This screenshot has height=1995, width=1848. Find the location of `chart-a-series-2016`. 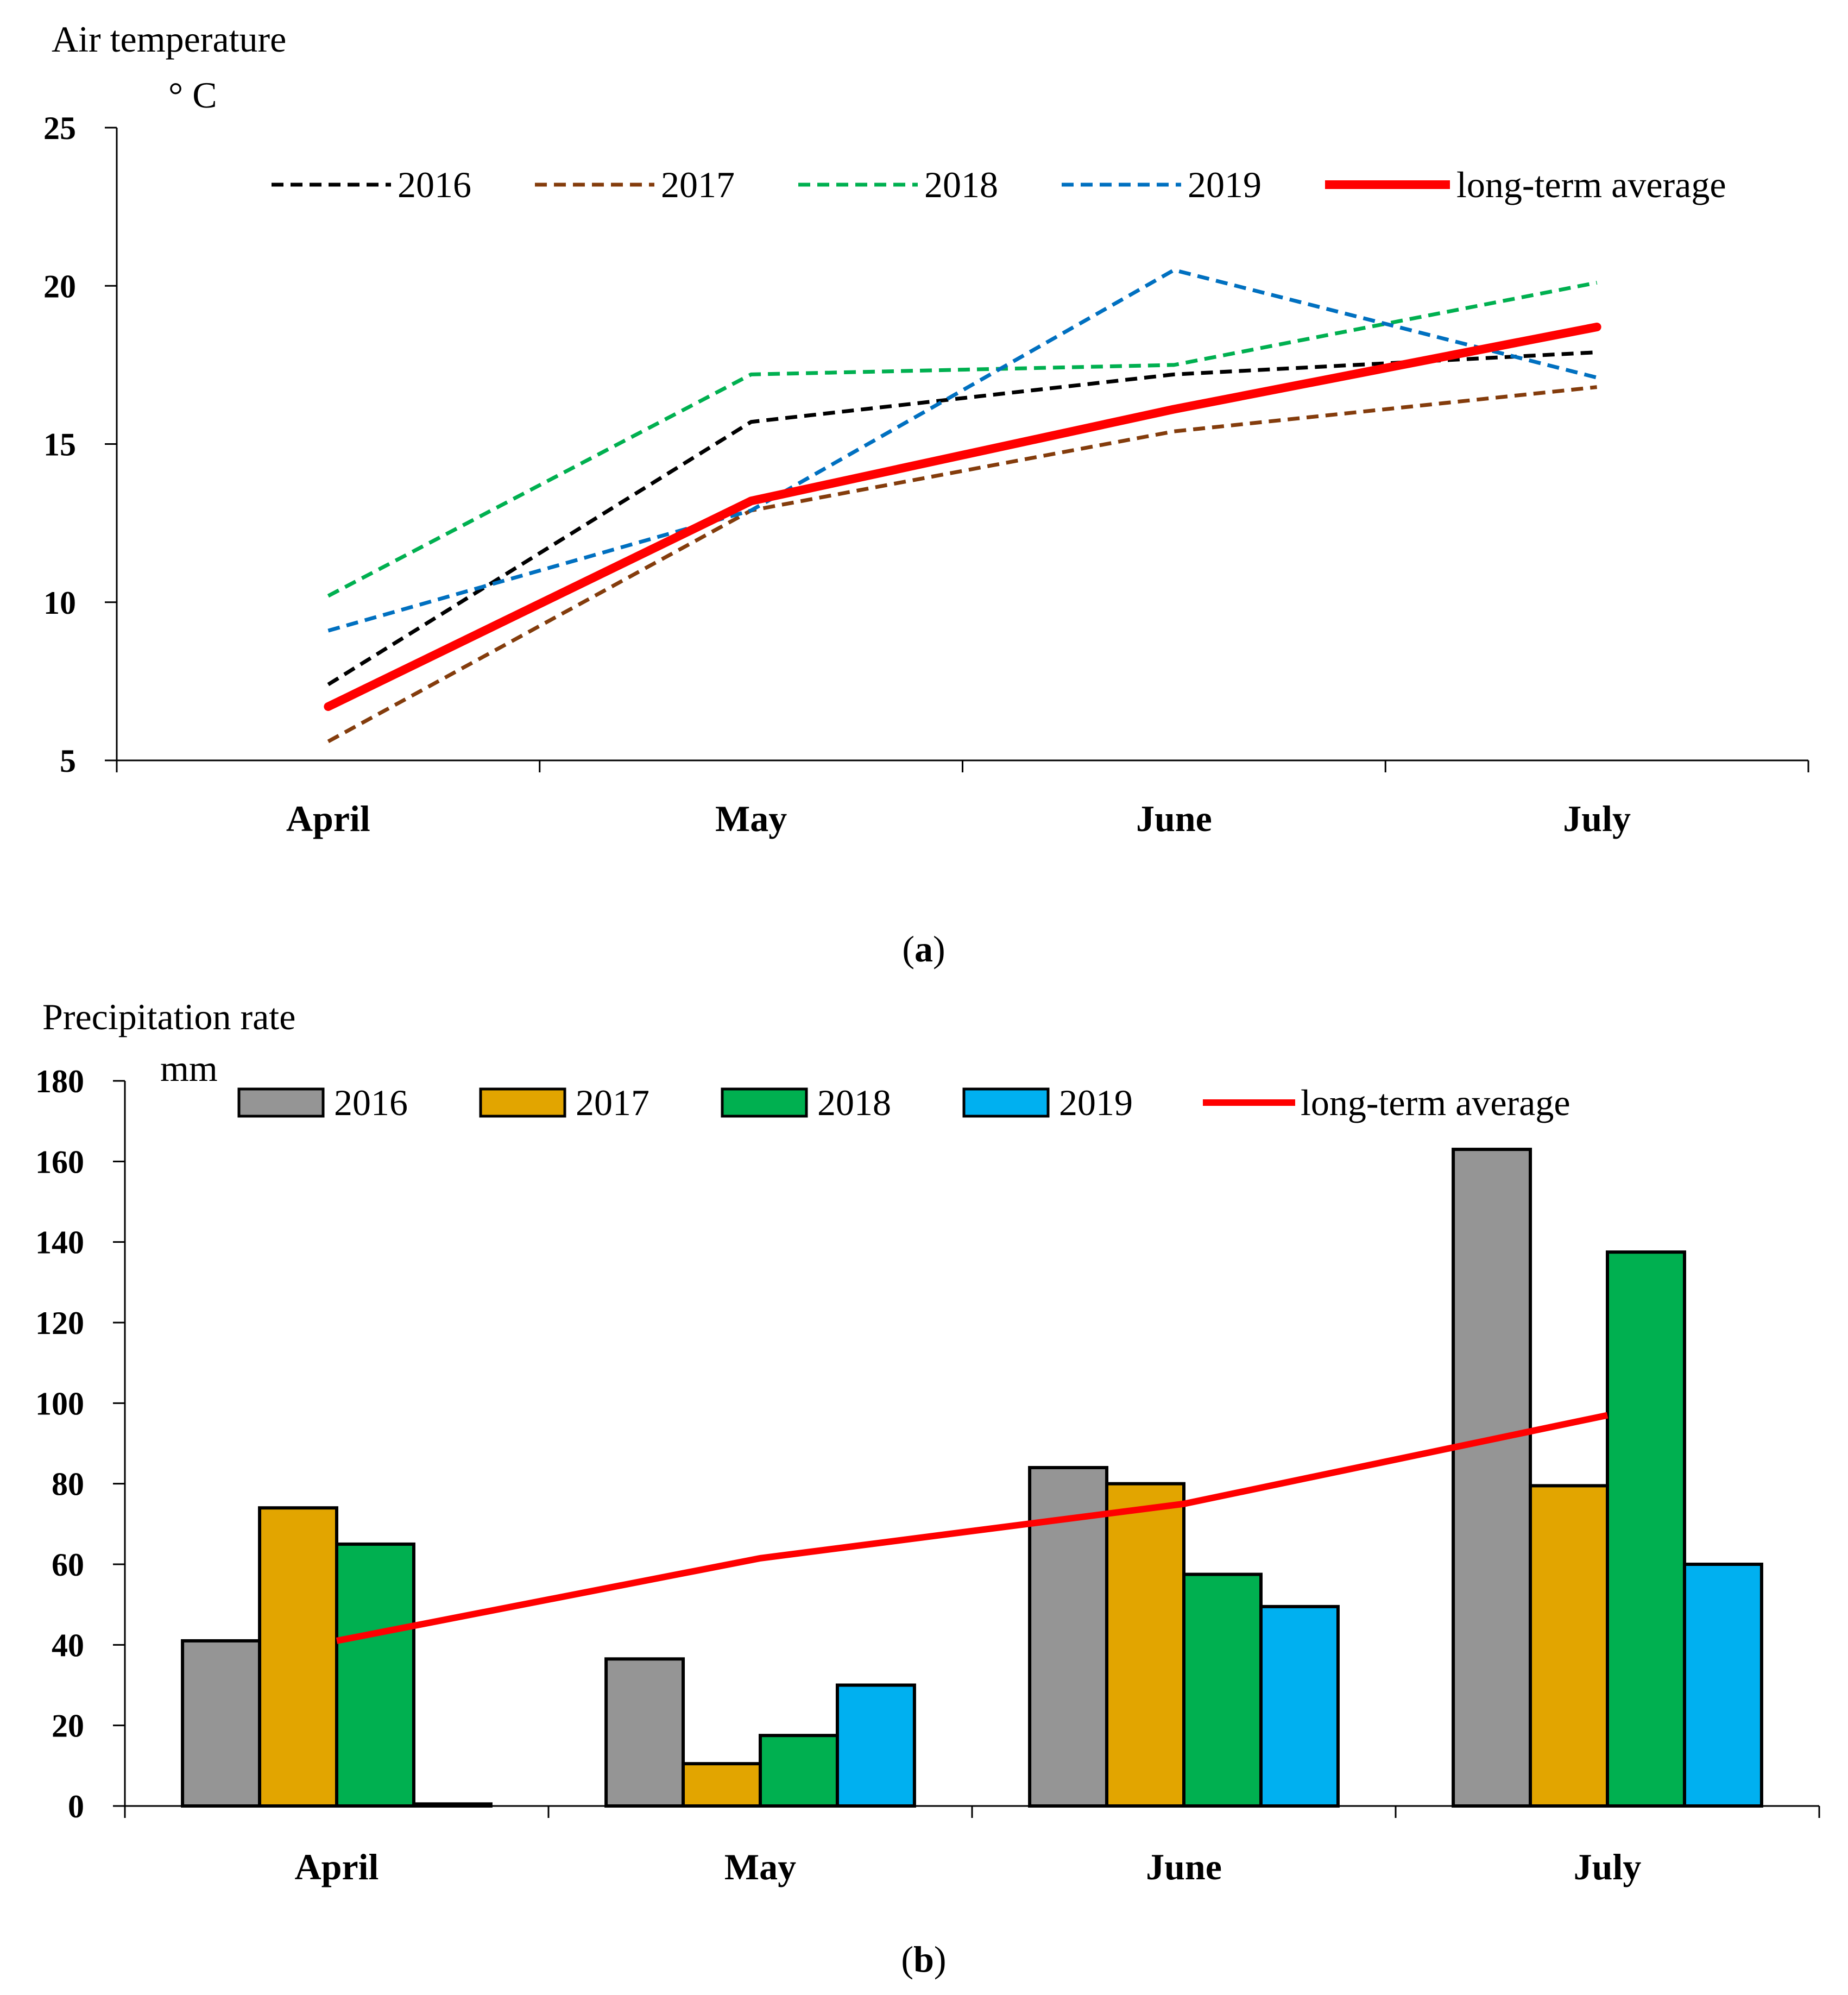

chart-a-series-2016 is located at coordinates (962, 518).